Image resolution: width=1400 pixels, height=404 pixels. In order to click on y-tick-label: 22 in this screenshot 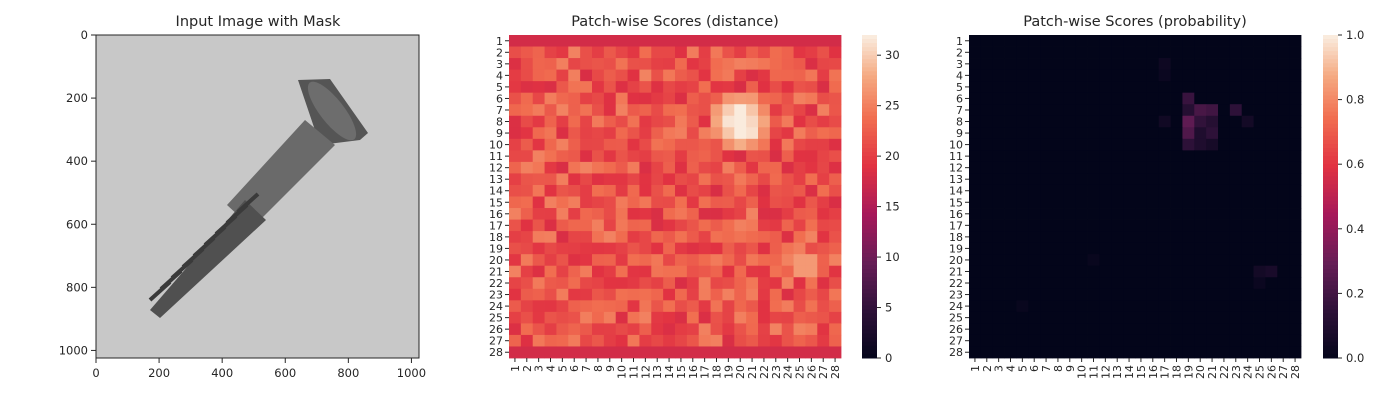, I will do `click(956, 283)`.